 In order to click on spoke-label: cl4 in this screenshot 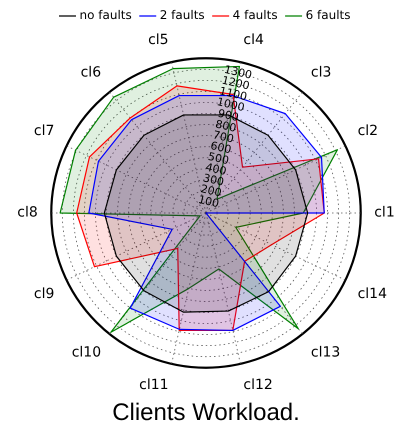, I will do `click(253, 40)`.